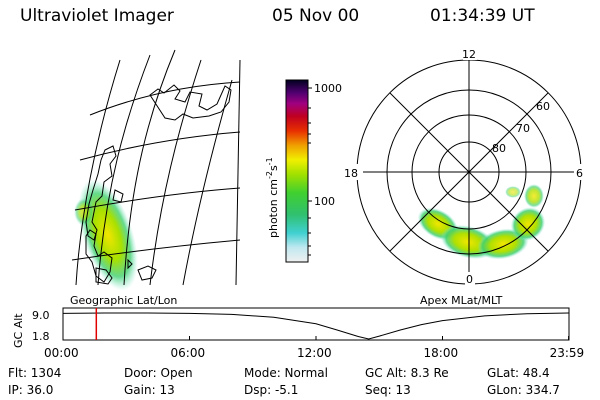 The height and width of the screenshot is (400, 600). What do you see at coordinates (272, 197) in the screenshot?
I see `colorbar-label: photon cm-2s-1` at bounding box center [272, 197].